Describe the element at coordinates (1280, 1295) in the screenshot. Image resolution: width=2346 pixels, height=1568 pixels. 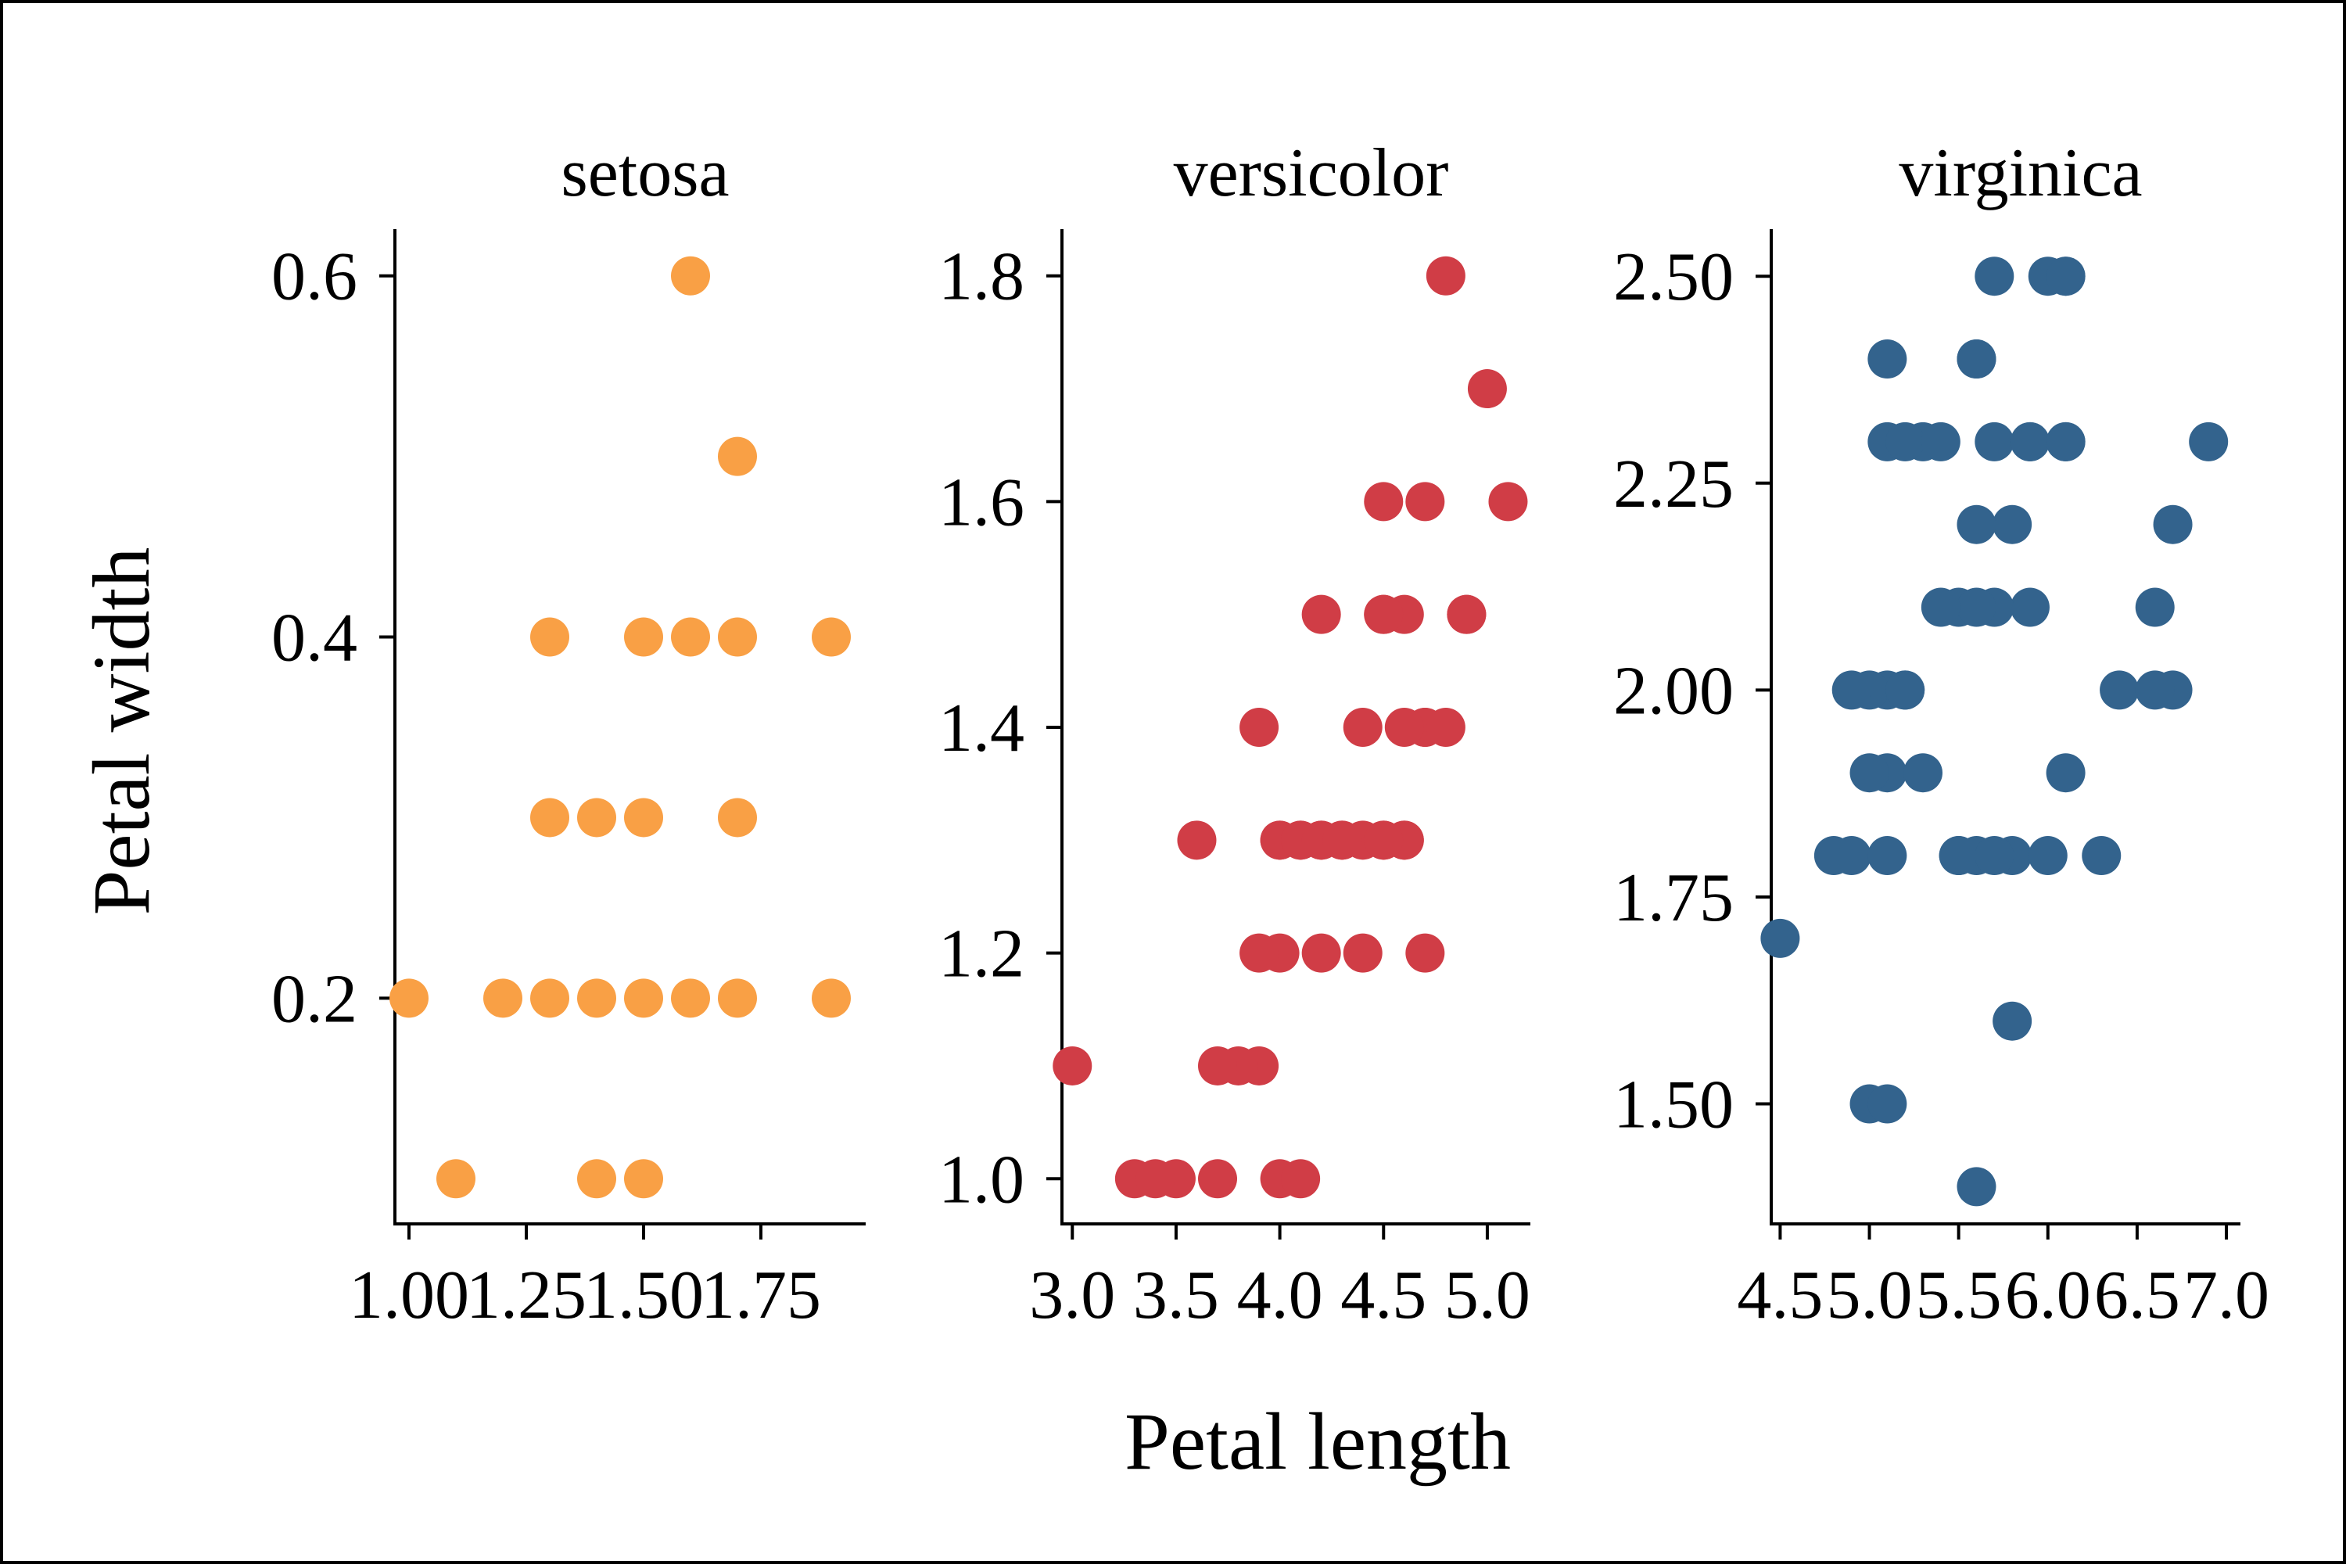
I see `x-tick-label: 4.0` at that location.